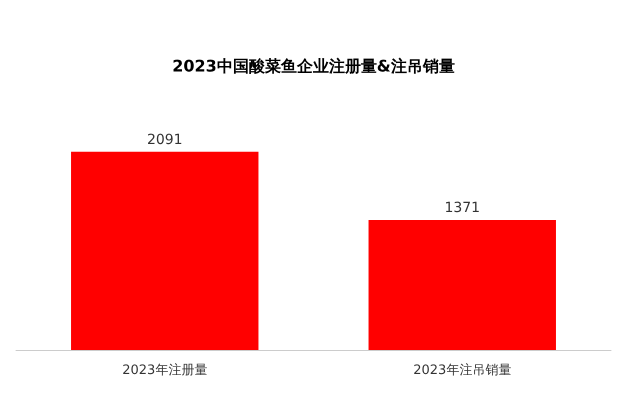  I want to click on data-label: 2091, so click(164, 140).